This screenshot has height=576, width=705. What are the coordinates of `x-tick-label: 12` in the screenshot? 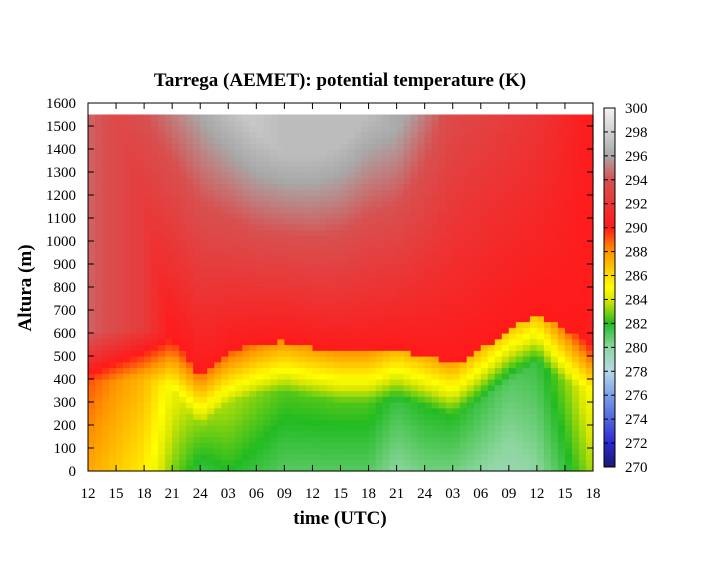 It's located at (88, 494).